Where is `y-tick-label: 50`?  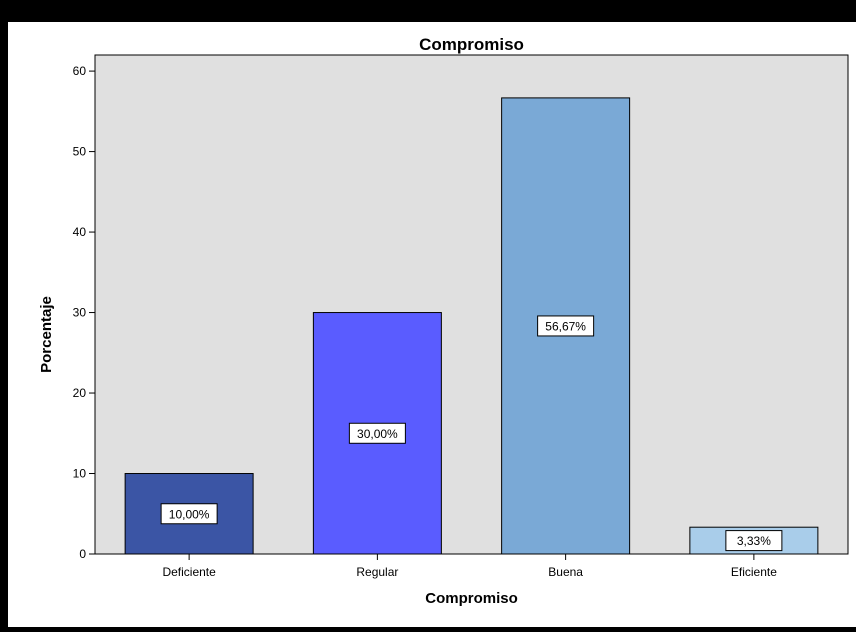 y-tick-label: 50 is located at coordinates (80, 152).